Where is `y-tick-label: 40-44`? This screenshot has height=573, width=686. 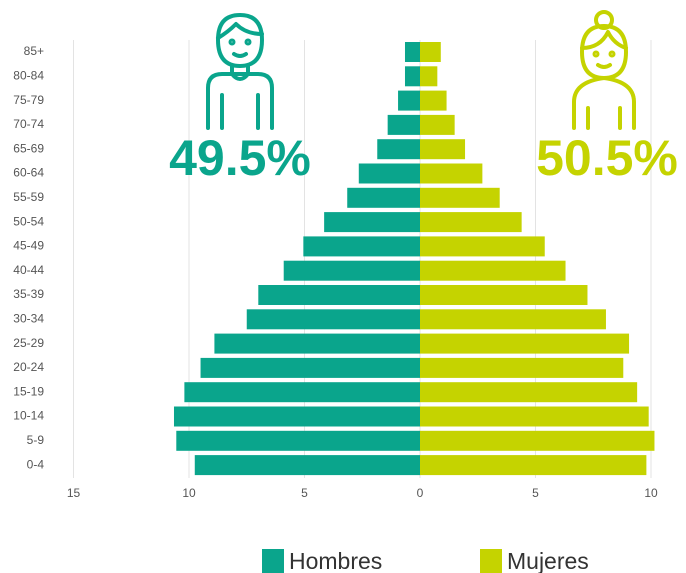
y-tick-label: 40-44 is located at coordinates (28, 270).